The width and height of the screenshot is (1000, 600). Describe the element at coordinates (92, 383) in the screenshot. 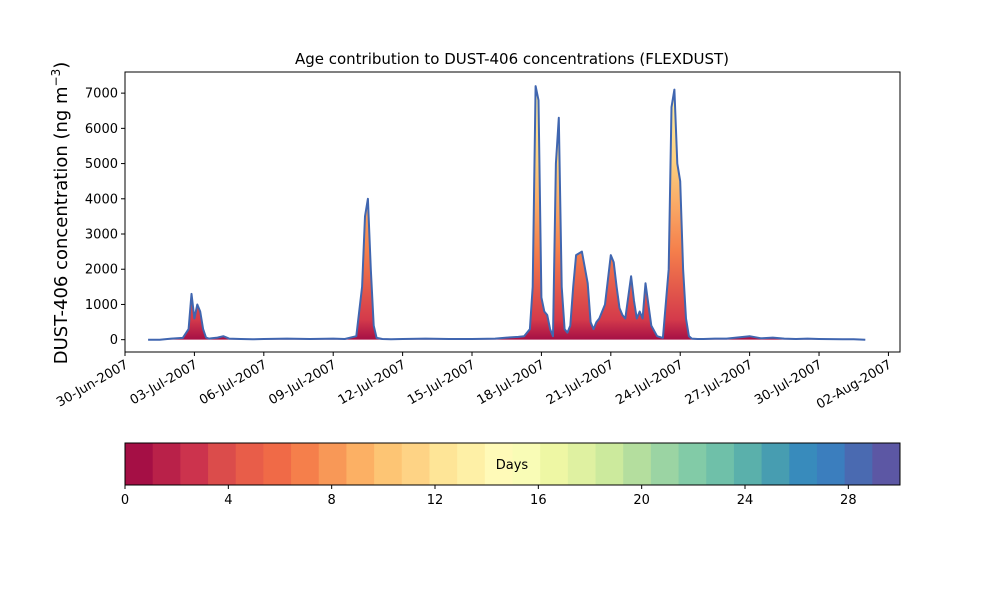

I see `x-tick-label: 30-Jun-2007` at that location.